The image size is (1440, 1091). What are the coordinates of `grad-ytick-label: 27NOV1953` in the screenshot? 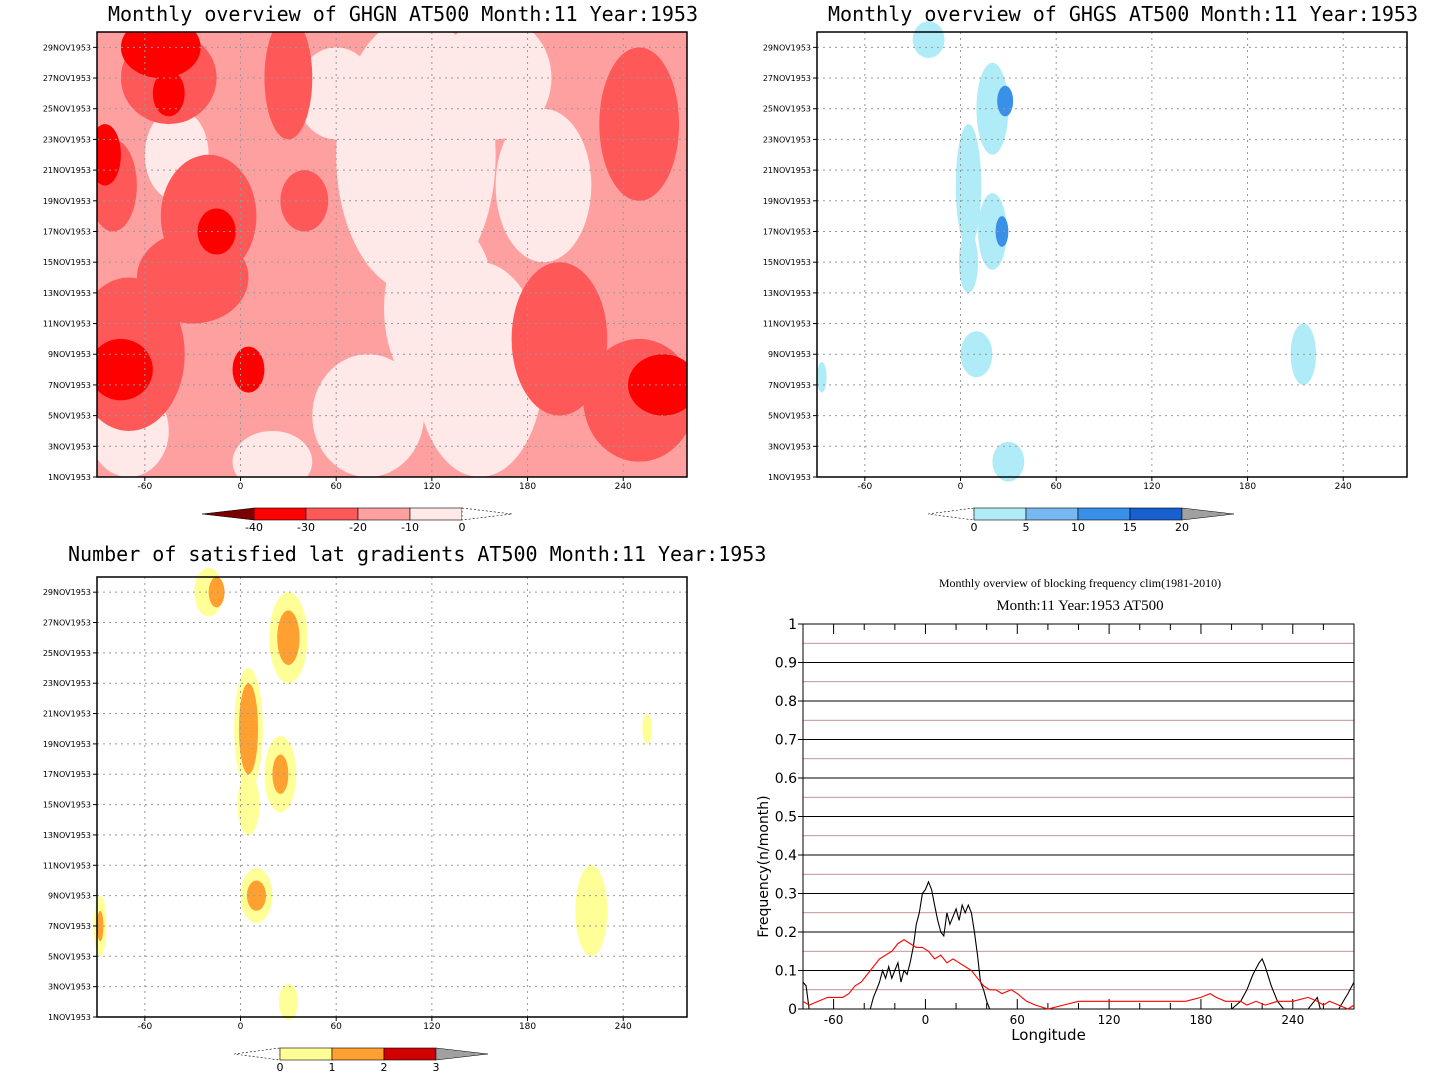 It's located at (67, 623).